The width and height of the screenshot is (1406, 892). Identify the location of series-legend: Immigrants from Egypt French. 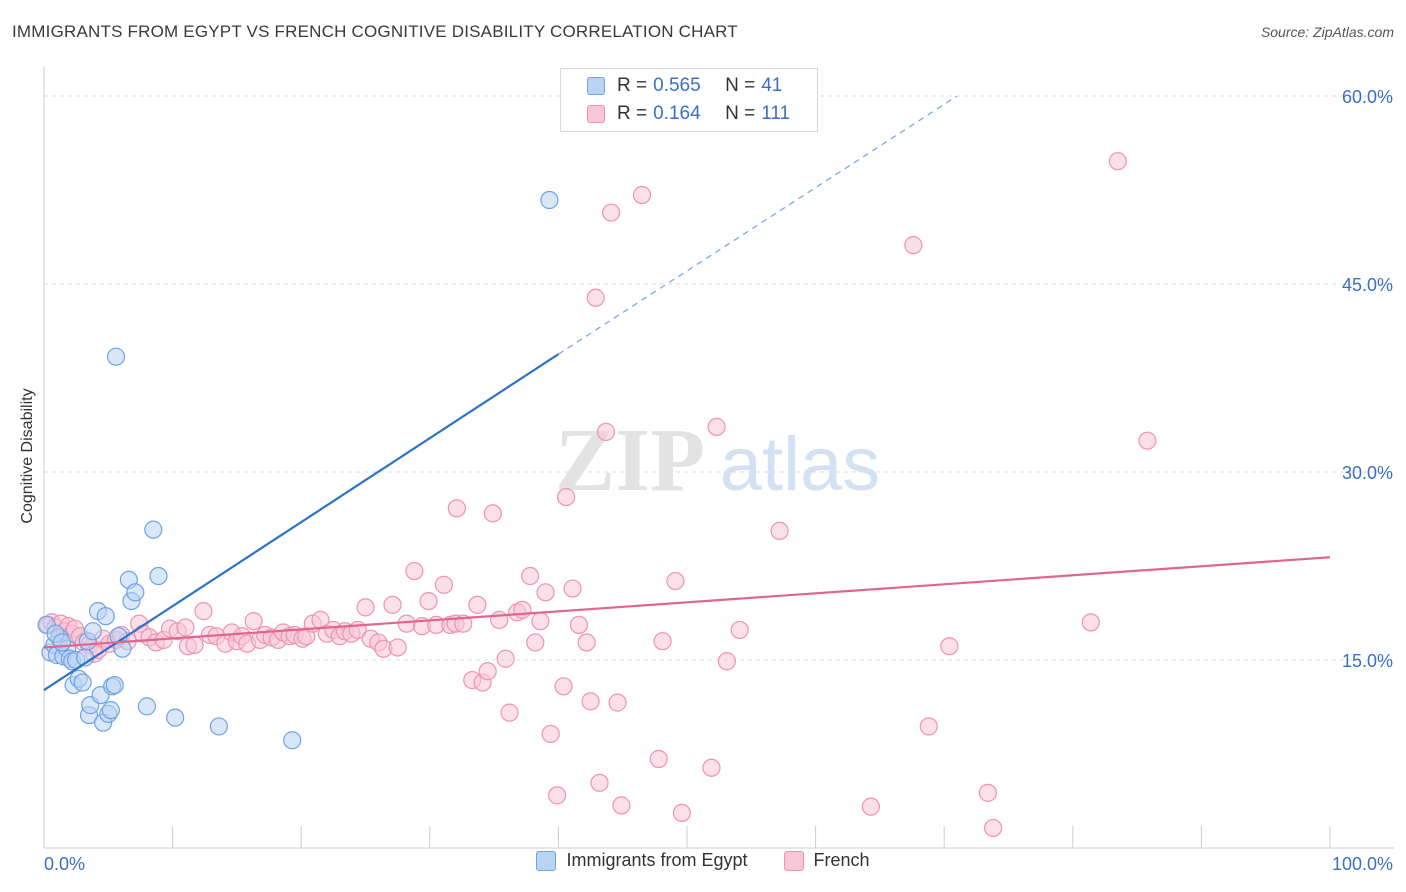
(703, 860).